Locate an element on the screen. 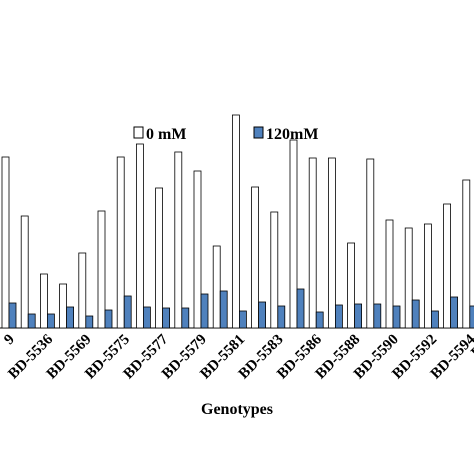 The width and height of the screenshot is (474, 474). x-tick-label: 9 is located at coordinates (9, 340).